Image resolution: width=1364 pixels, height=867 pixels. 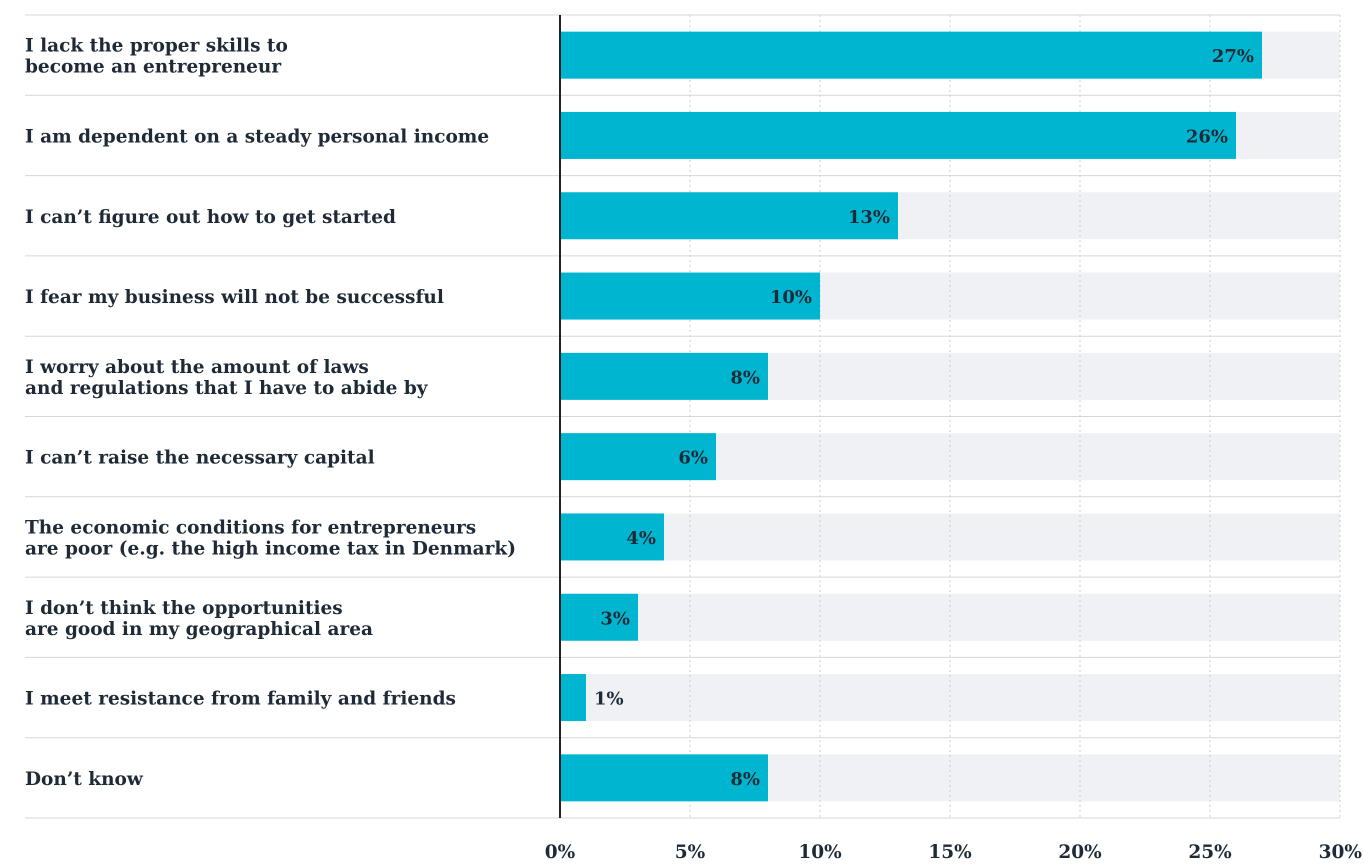 What do you see at coordinates (1207, 136) in the screenshot?
I see `value-label: 26%` at bounding box center [1207, 136].